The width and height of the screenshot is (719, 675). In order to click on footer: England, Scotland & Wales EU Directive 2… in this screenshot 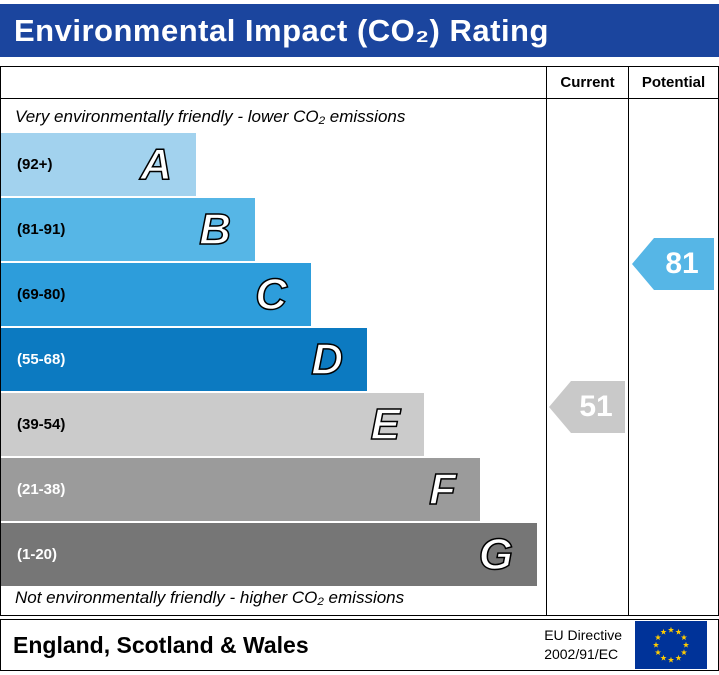, I will do `click(359, 645)`.